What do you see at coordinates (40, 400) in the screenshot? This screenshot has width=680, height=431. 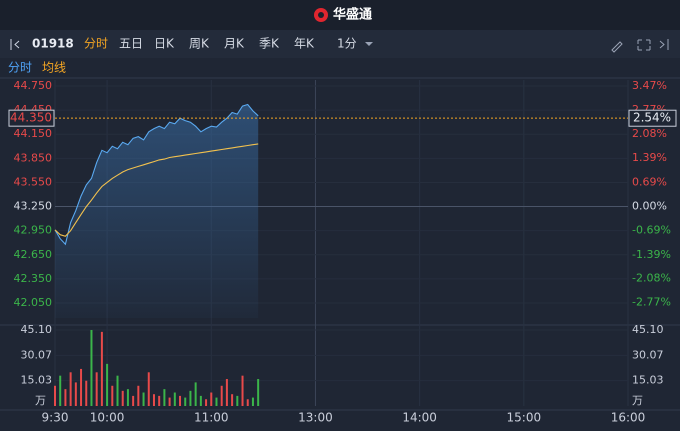 I see `y-unit: 万` at bounding box center [40, 400].